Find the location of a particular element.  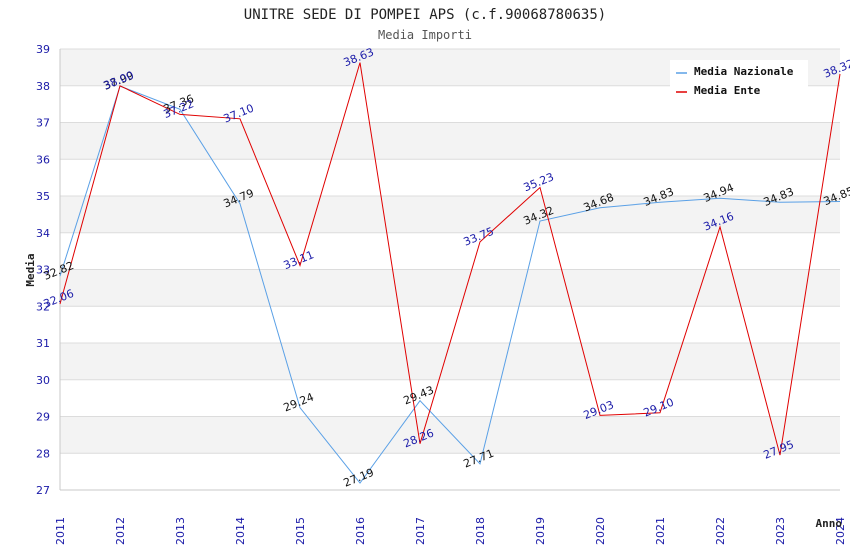

y-axis-label: Media is located at coordinates (30, 269).